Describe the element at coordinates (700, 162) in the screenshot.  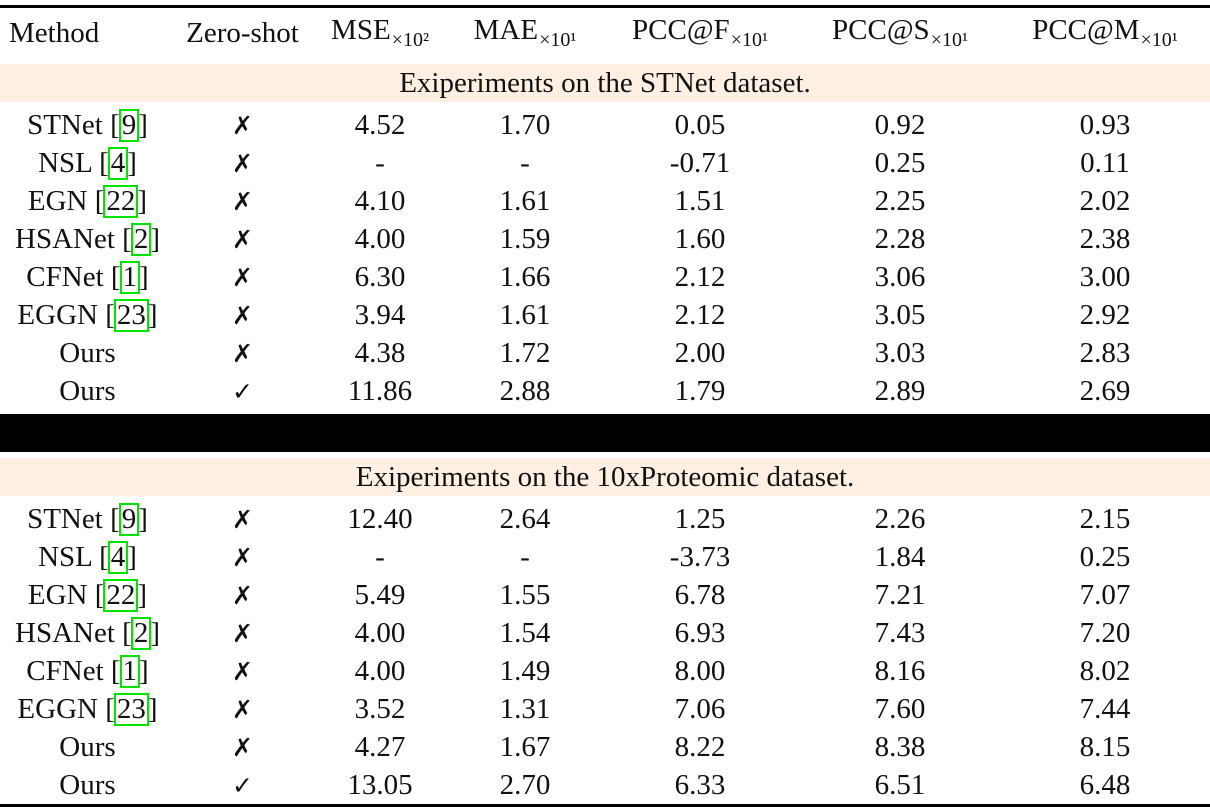
I see `metric-value: -0.71` at that location.